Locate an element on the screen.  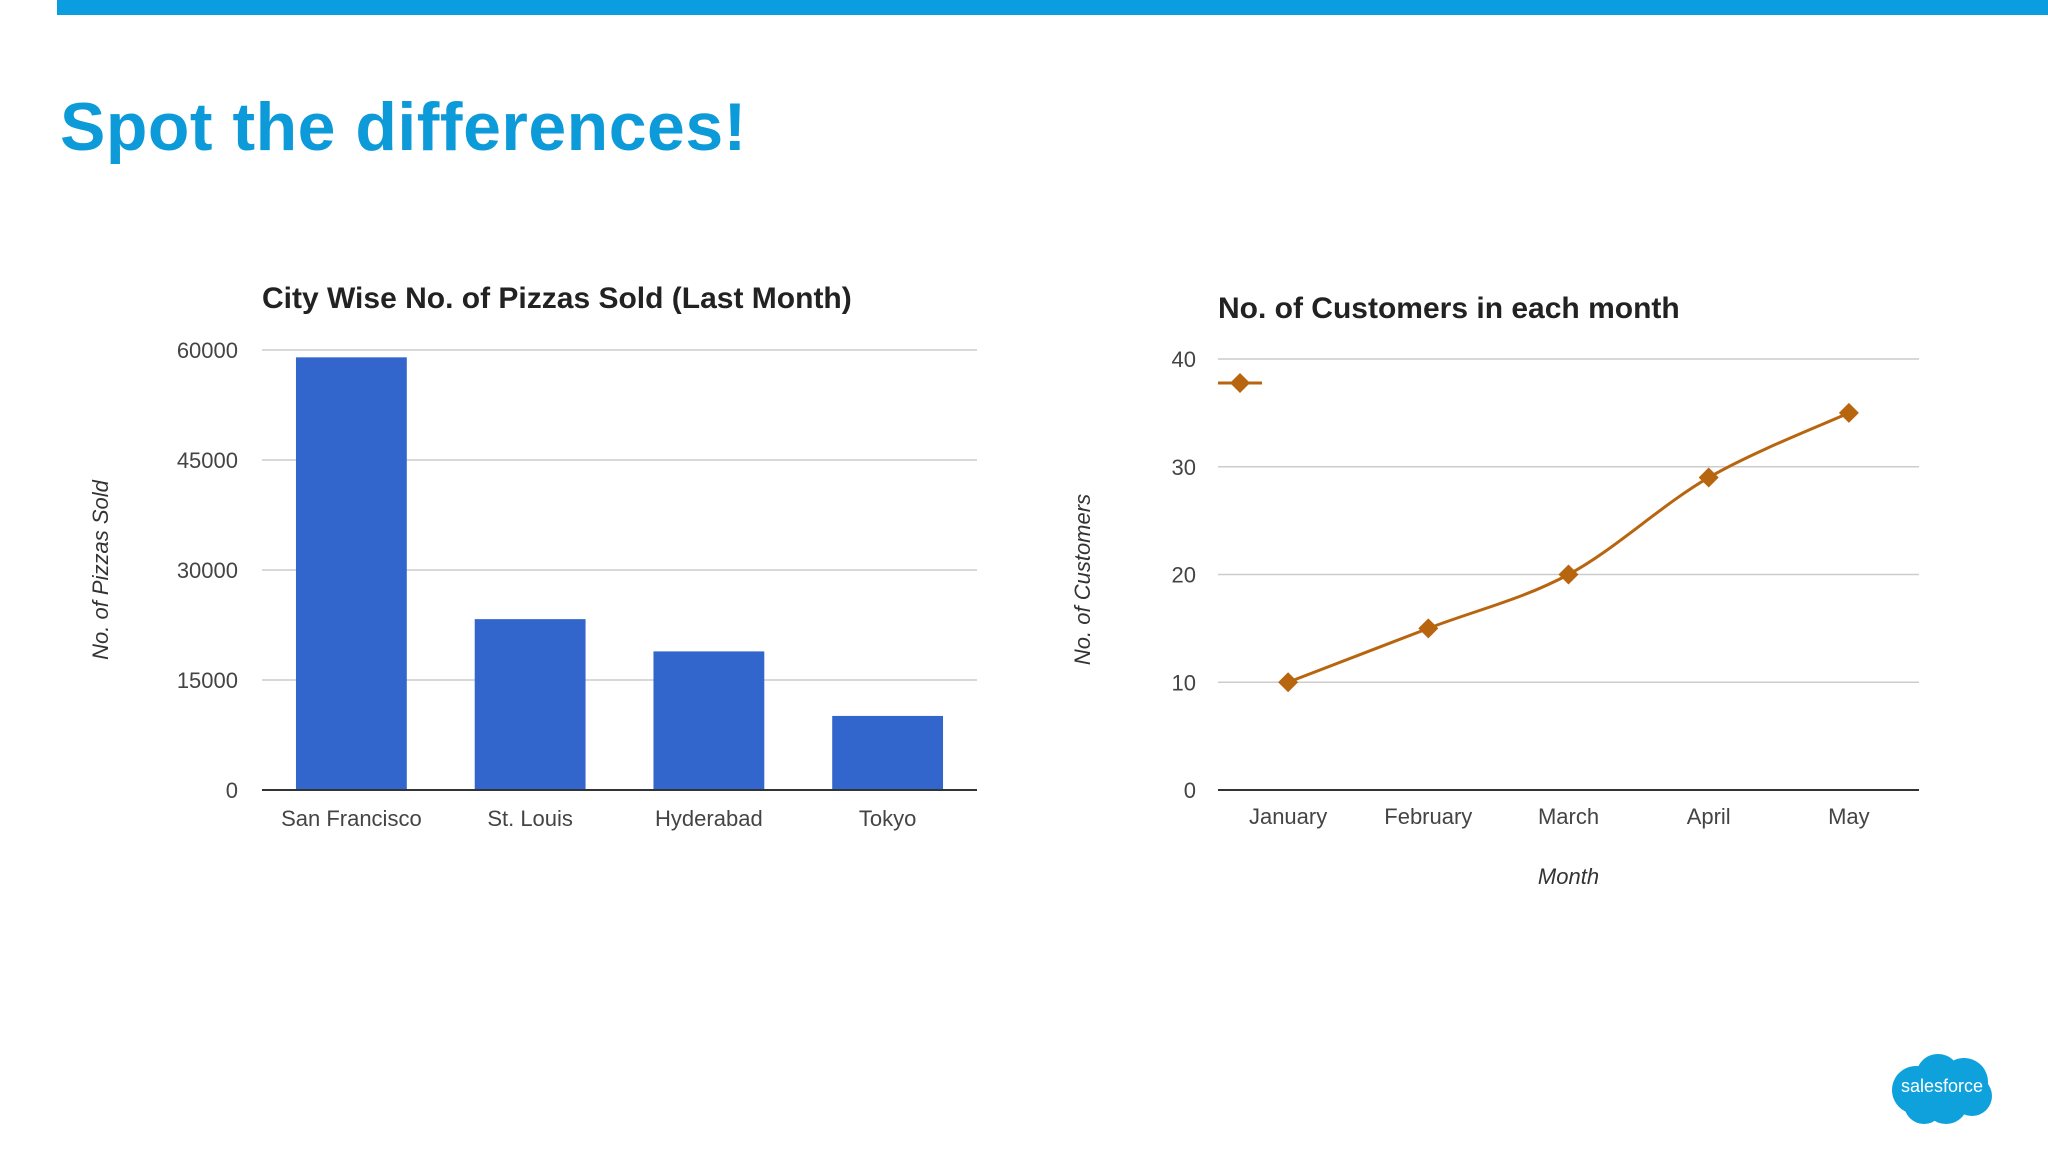
logo-text: salesforce is located at coordinates (1942, 1086).